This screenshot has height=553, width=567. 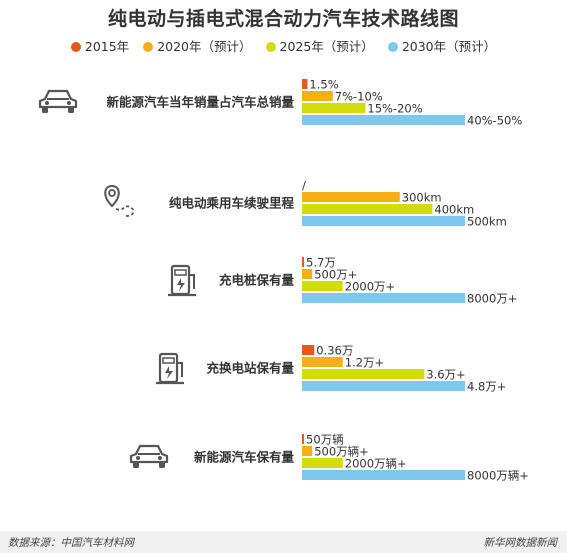 I want to click on data-label: 0.36万, so click(x=334, y=351).